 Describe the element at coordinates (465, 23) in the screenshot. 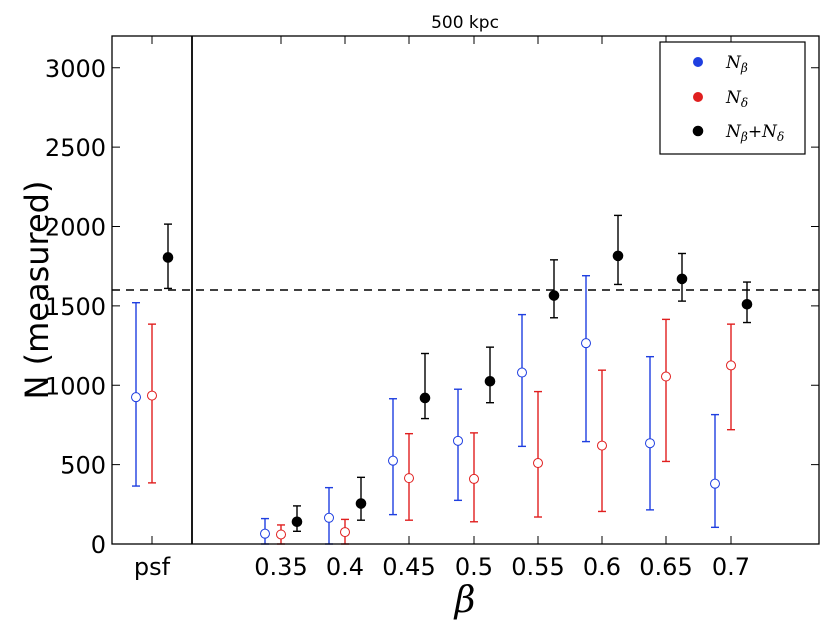

I see `chart-title: 500 kpc` at that location.